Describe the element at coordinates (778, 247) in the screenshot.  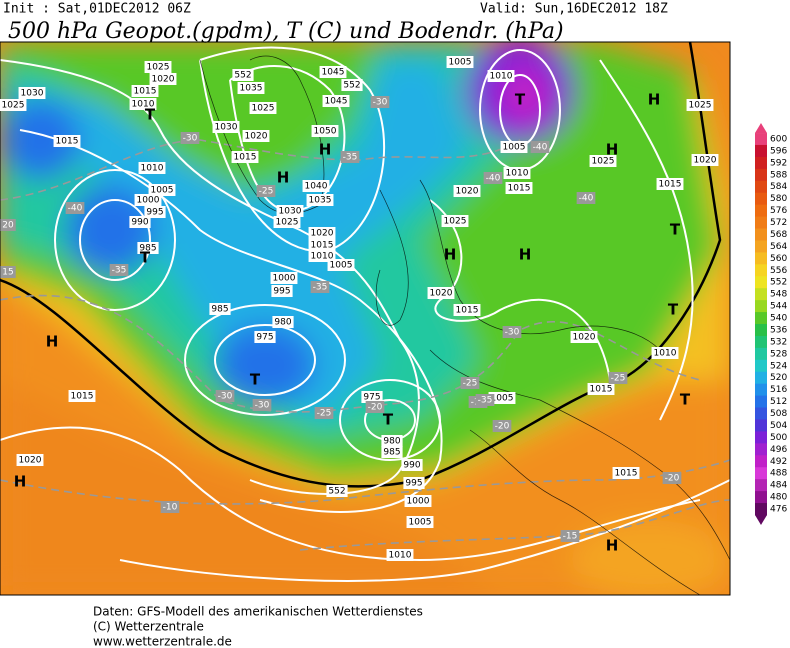
I see `colorbar-label: 564` at that location.